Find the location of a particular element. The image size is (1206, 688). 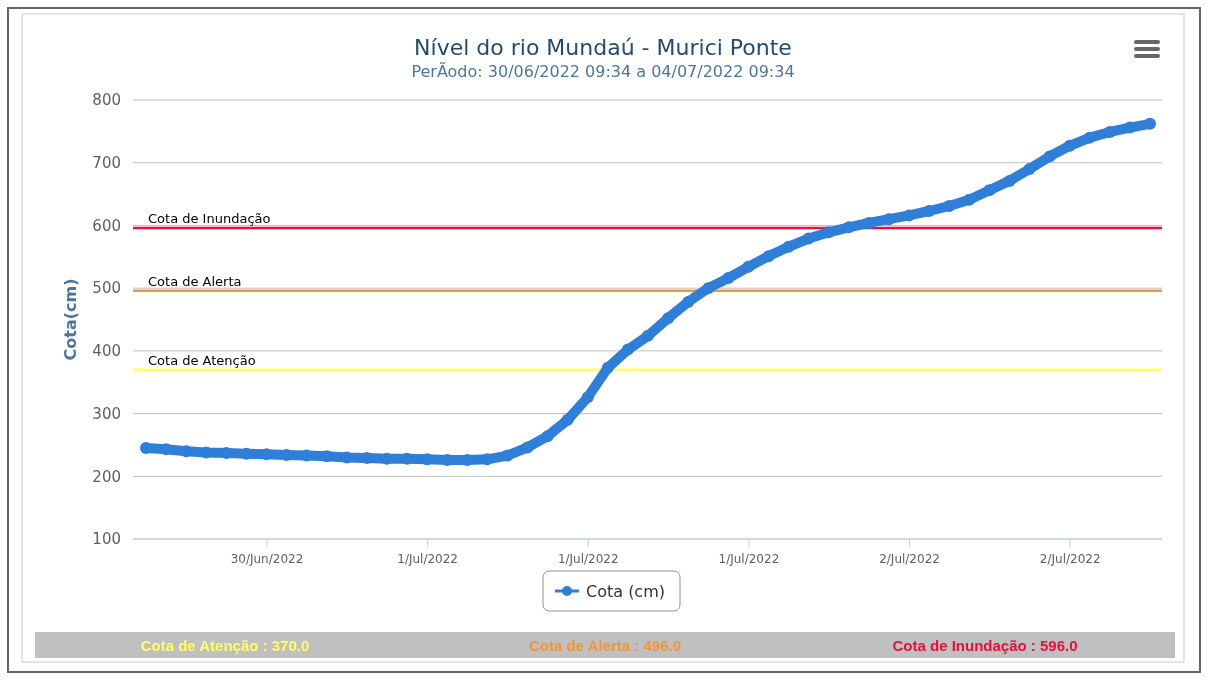

text: Cota de Inundação : 596.0 is located at coordinates (985, 645).